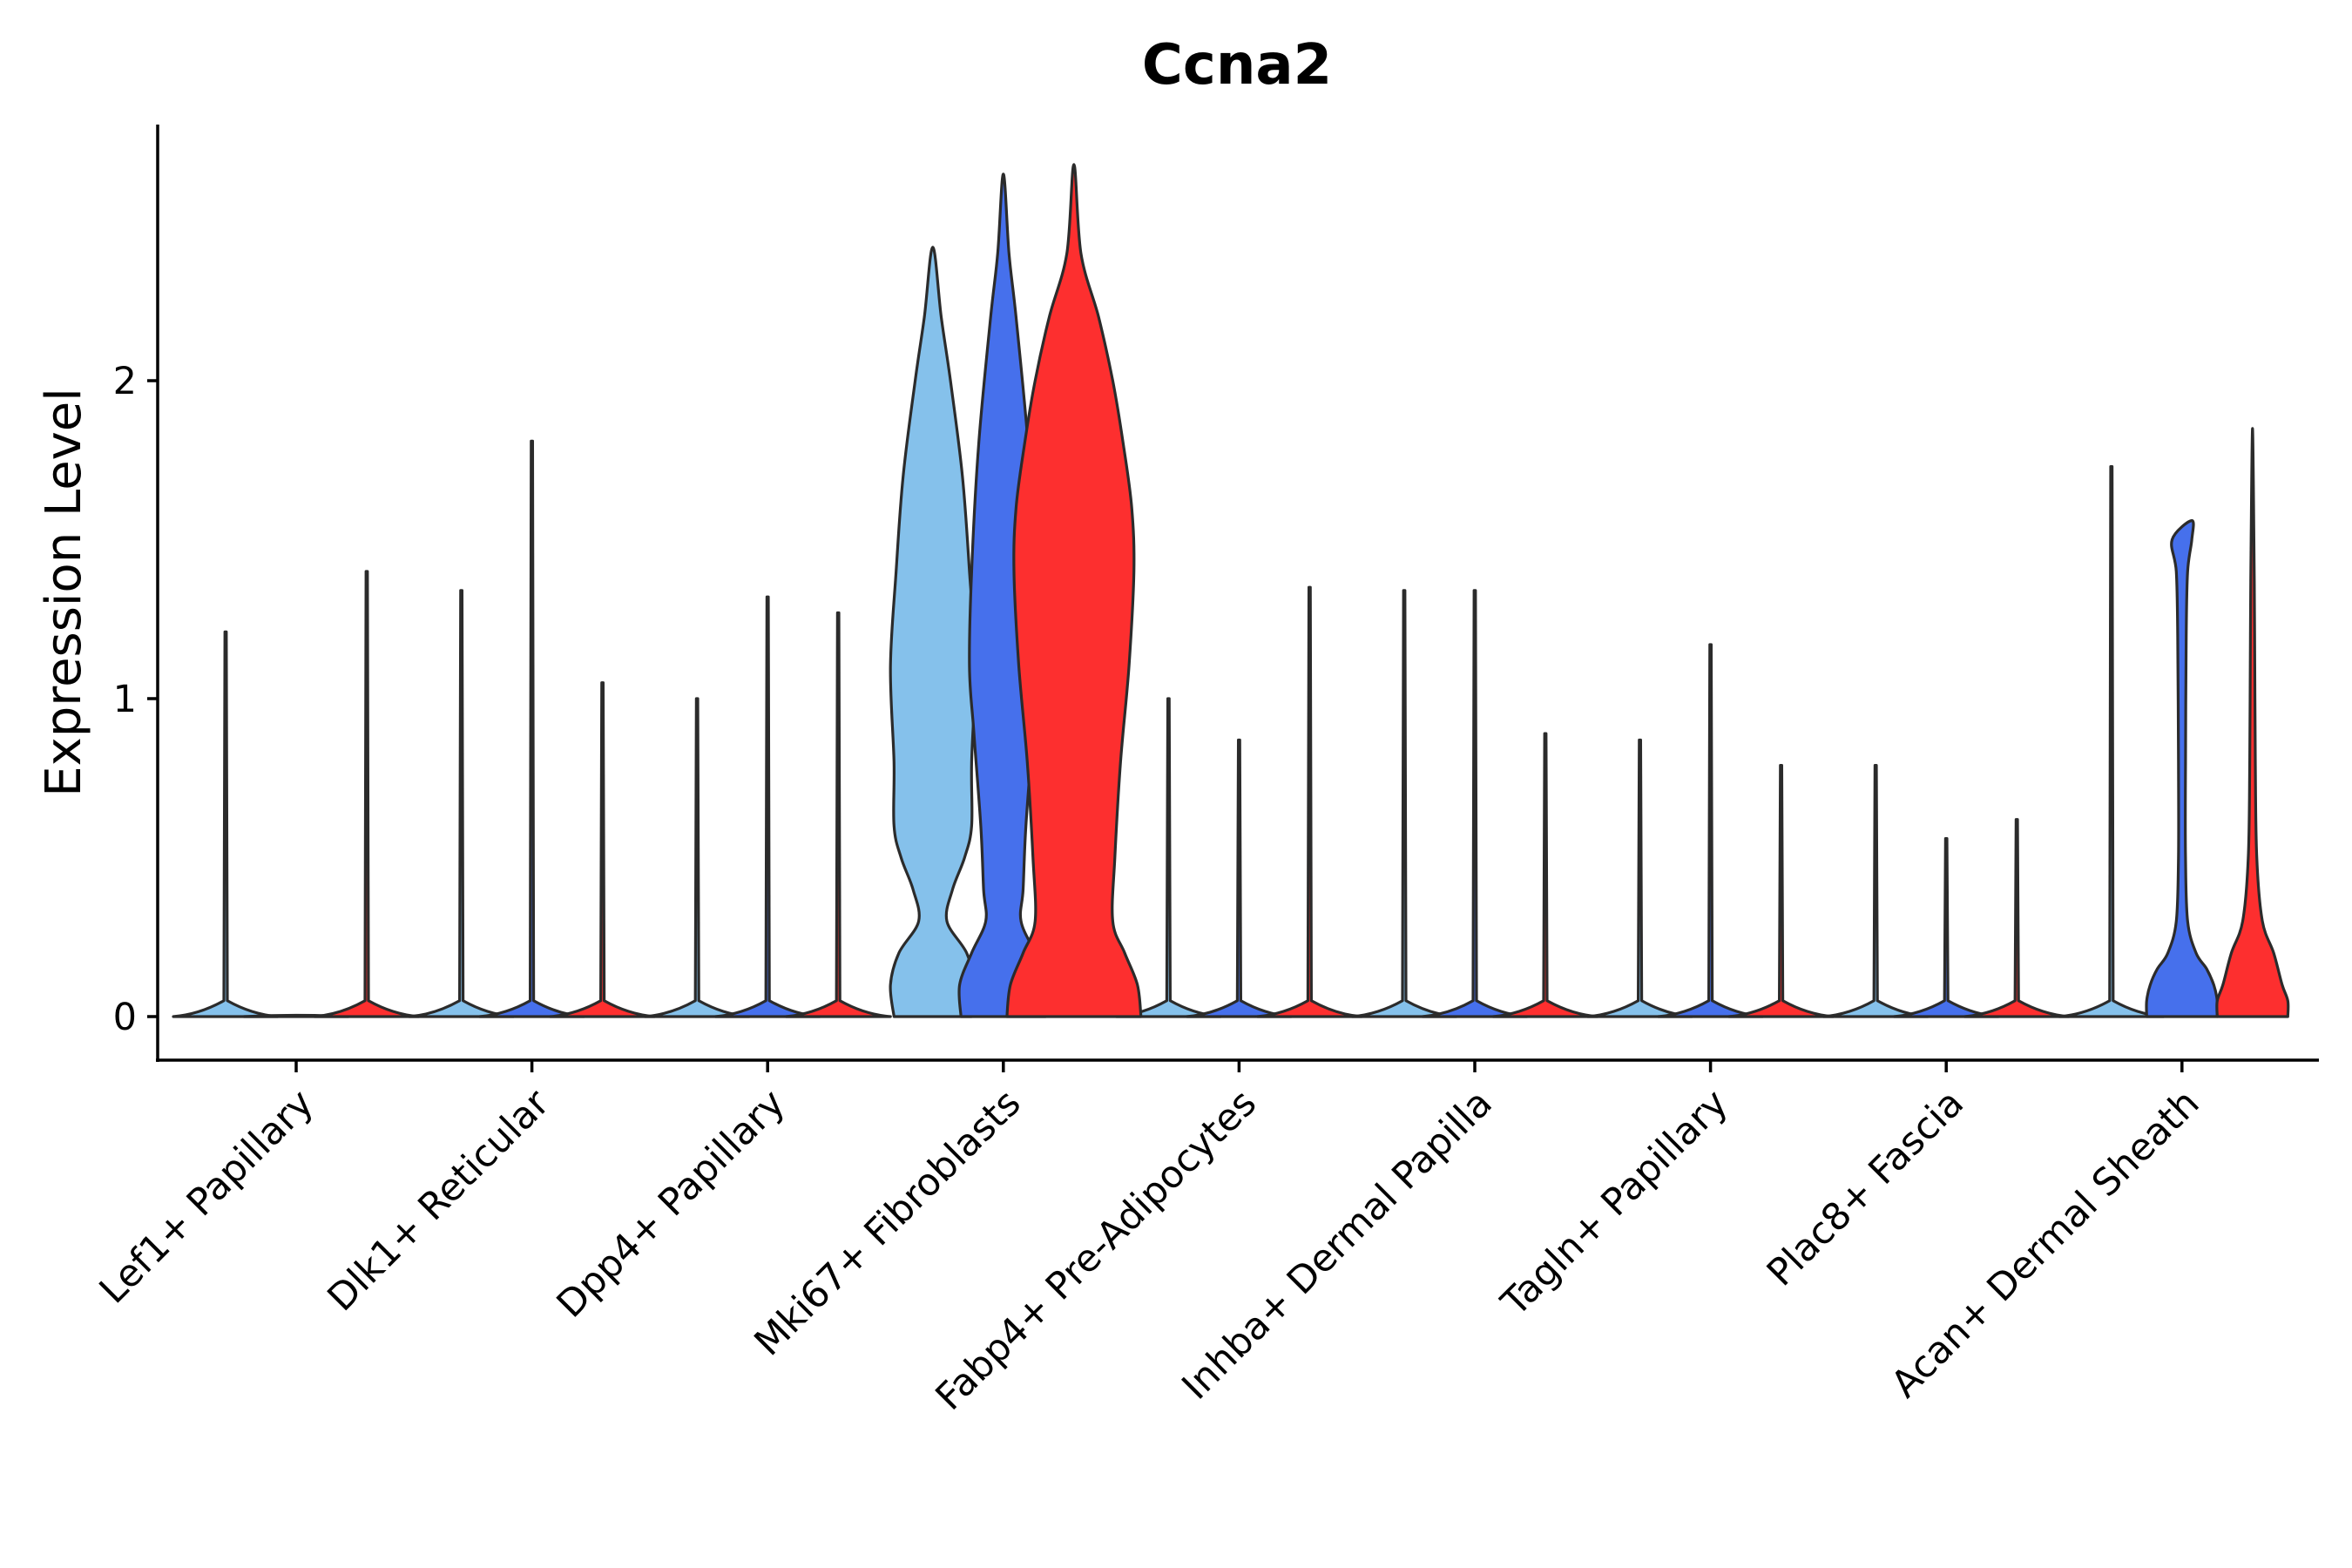 The image size is (2352, 1568). What do you see at coordinates (1615, 1203) in the screenshot?
I see `x-tick-label: Tagln+ Papillary` at bounding box center [1615, 1203].